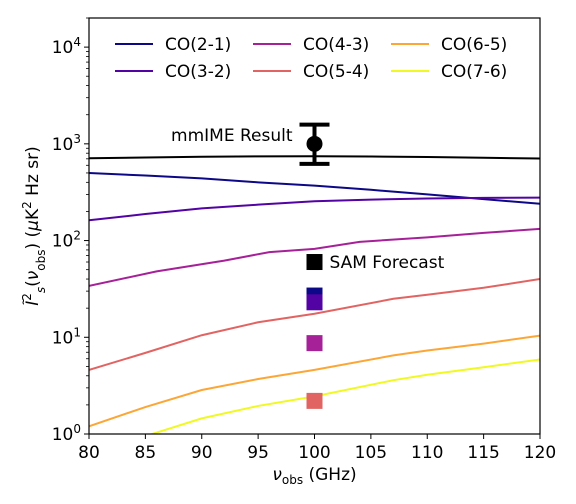  What do you see at coordinates (198, 45) in the screenshot?
I see `legend-label-co2-1: CO(2-1)` at bounding box center [198, 45].